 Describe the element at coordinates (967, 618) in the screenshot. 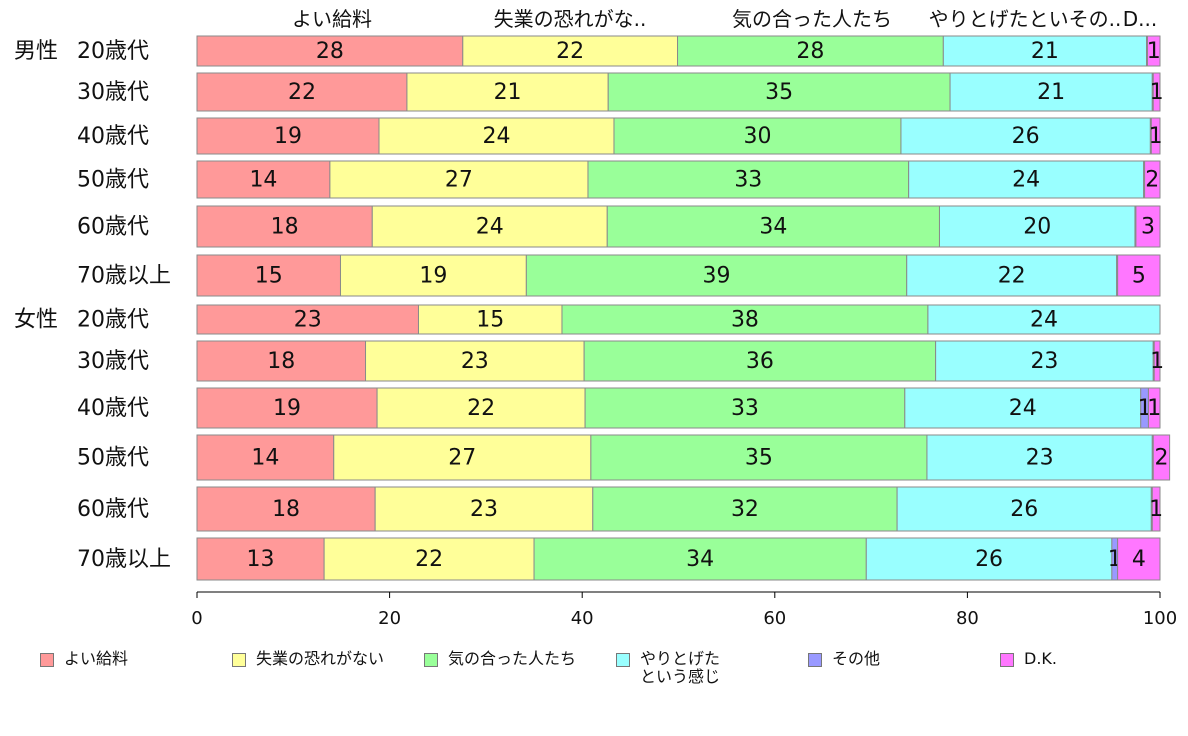

I see `x-tick-label: 80` at that location.